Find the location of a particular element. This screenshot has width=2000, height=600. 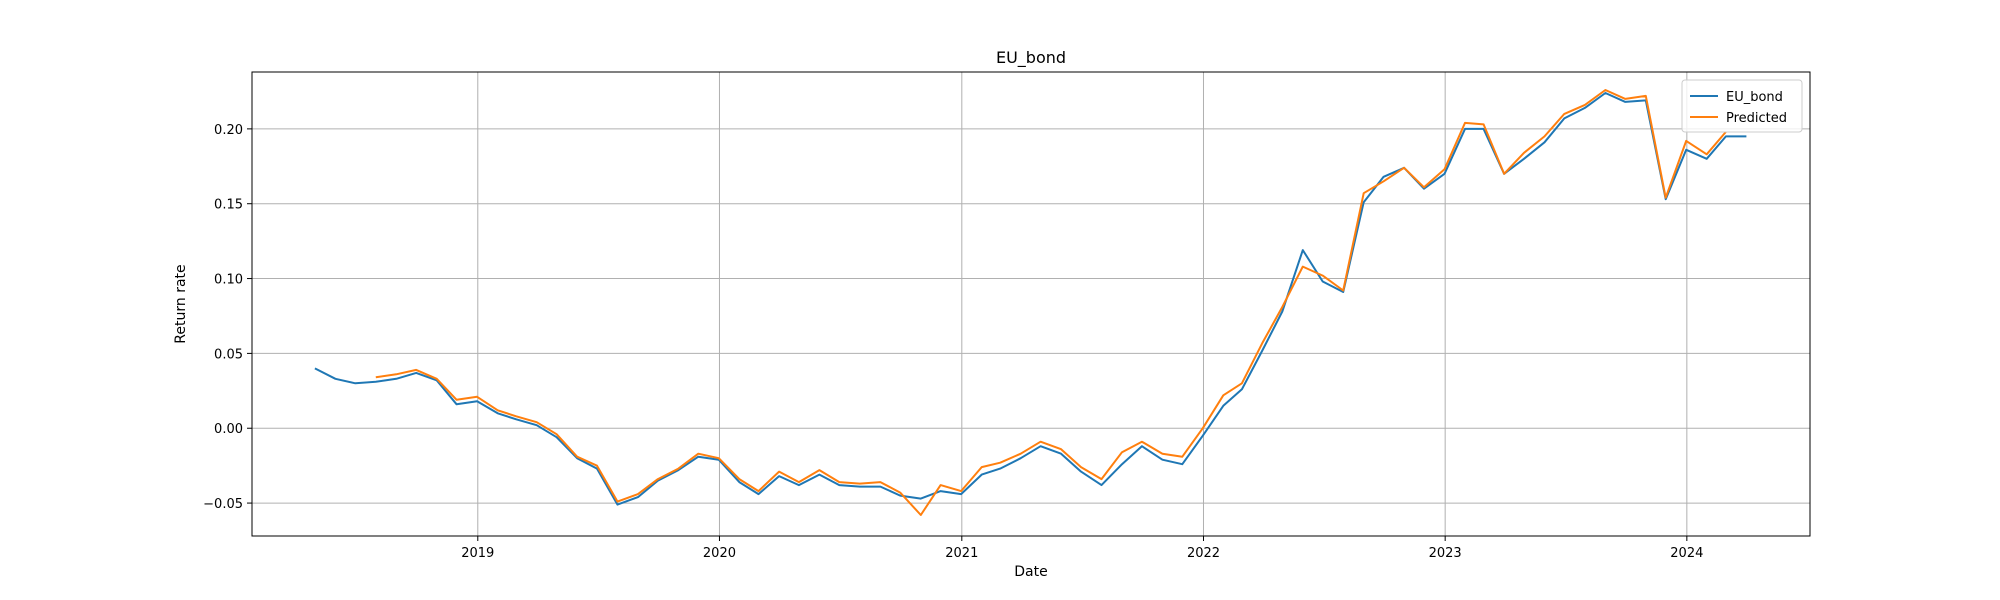

legend-box is located at coordinates (1742, 106).